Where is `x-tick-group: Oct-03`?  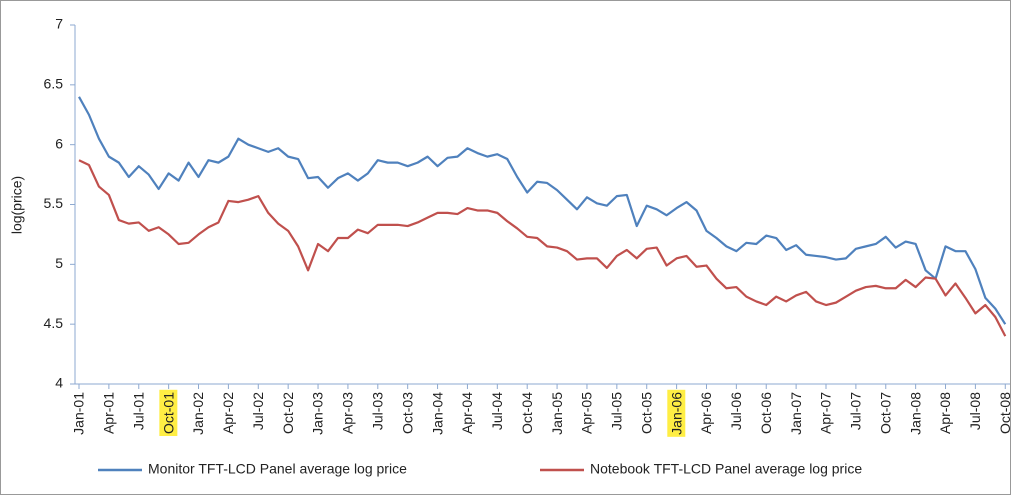 x-tick-group: Oct-03 is located at coordinates (407, 413).